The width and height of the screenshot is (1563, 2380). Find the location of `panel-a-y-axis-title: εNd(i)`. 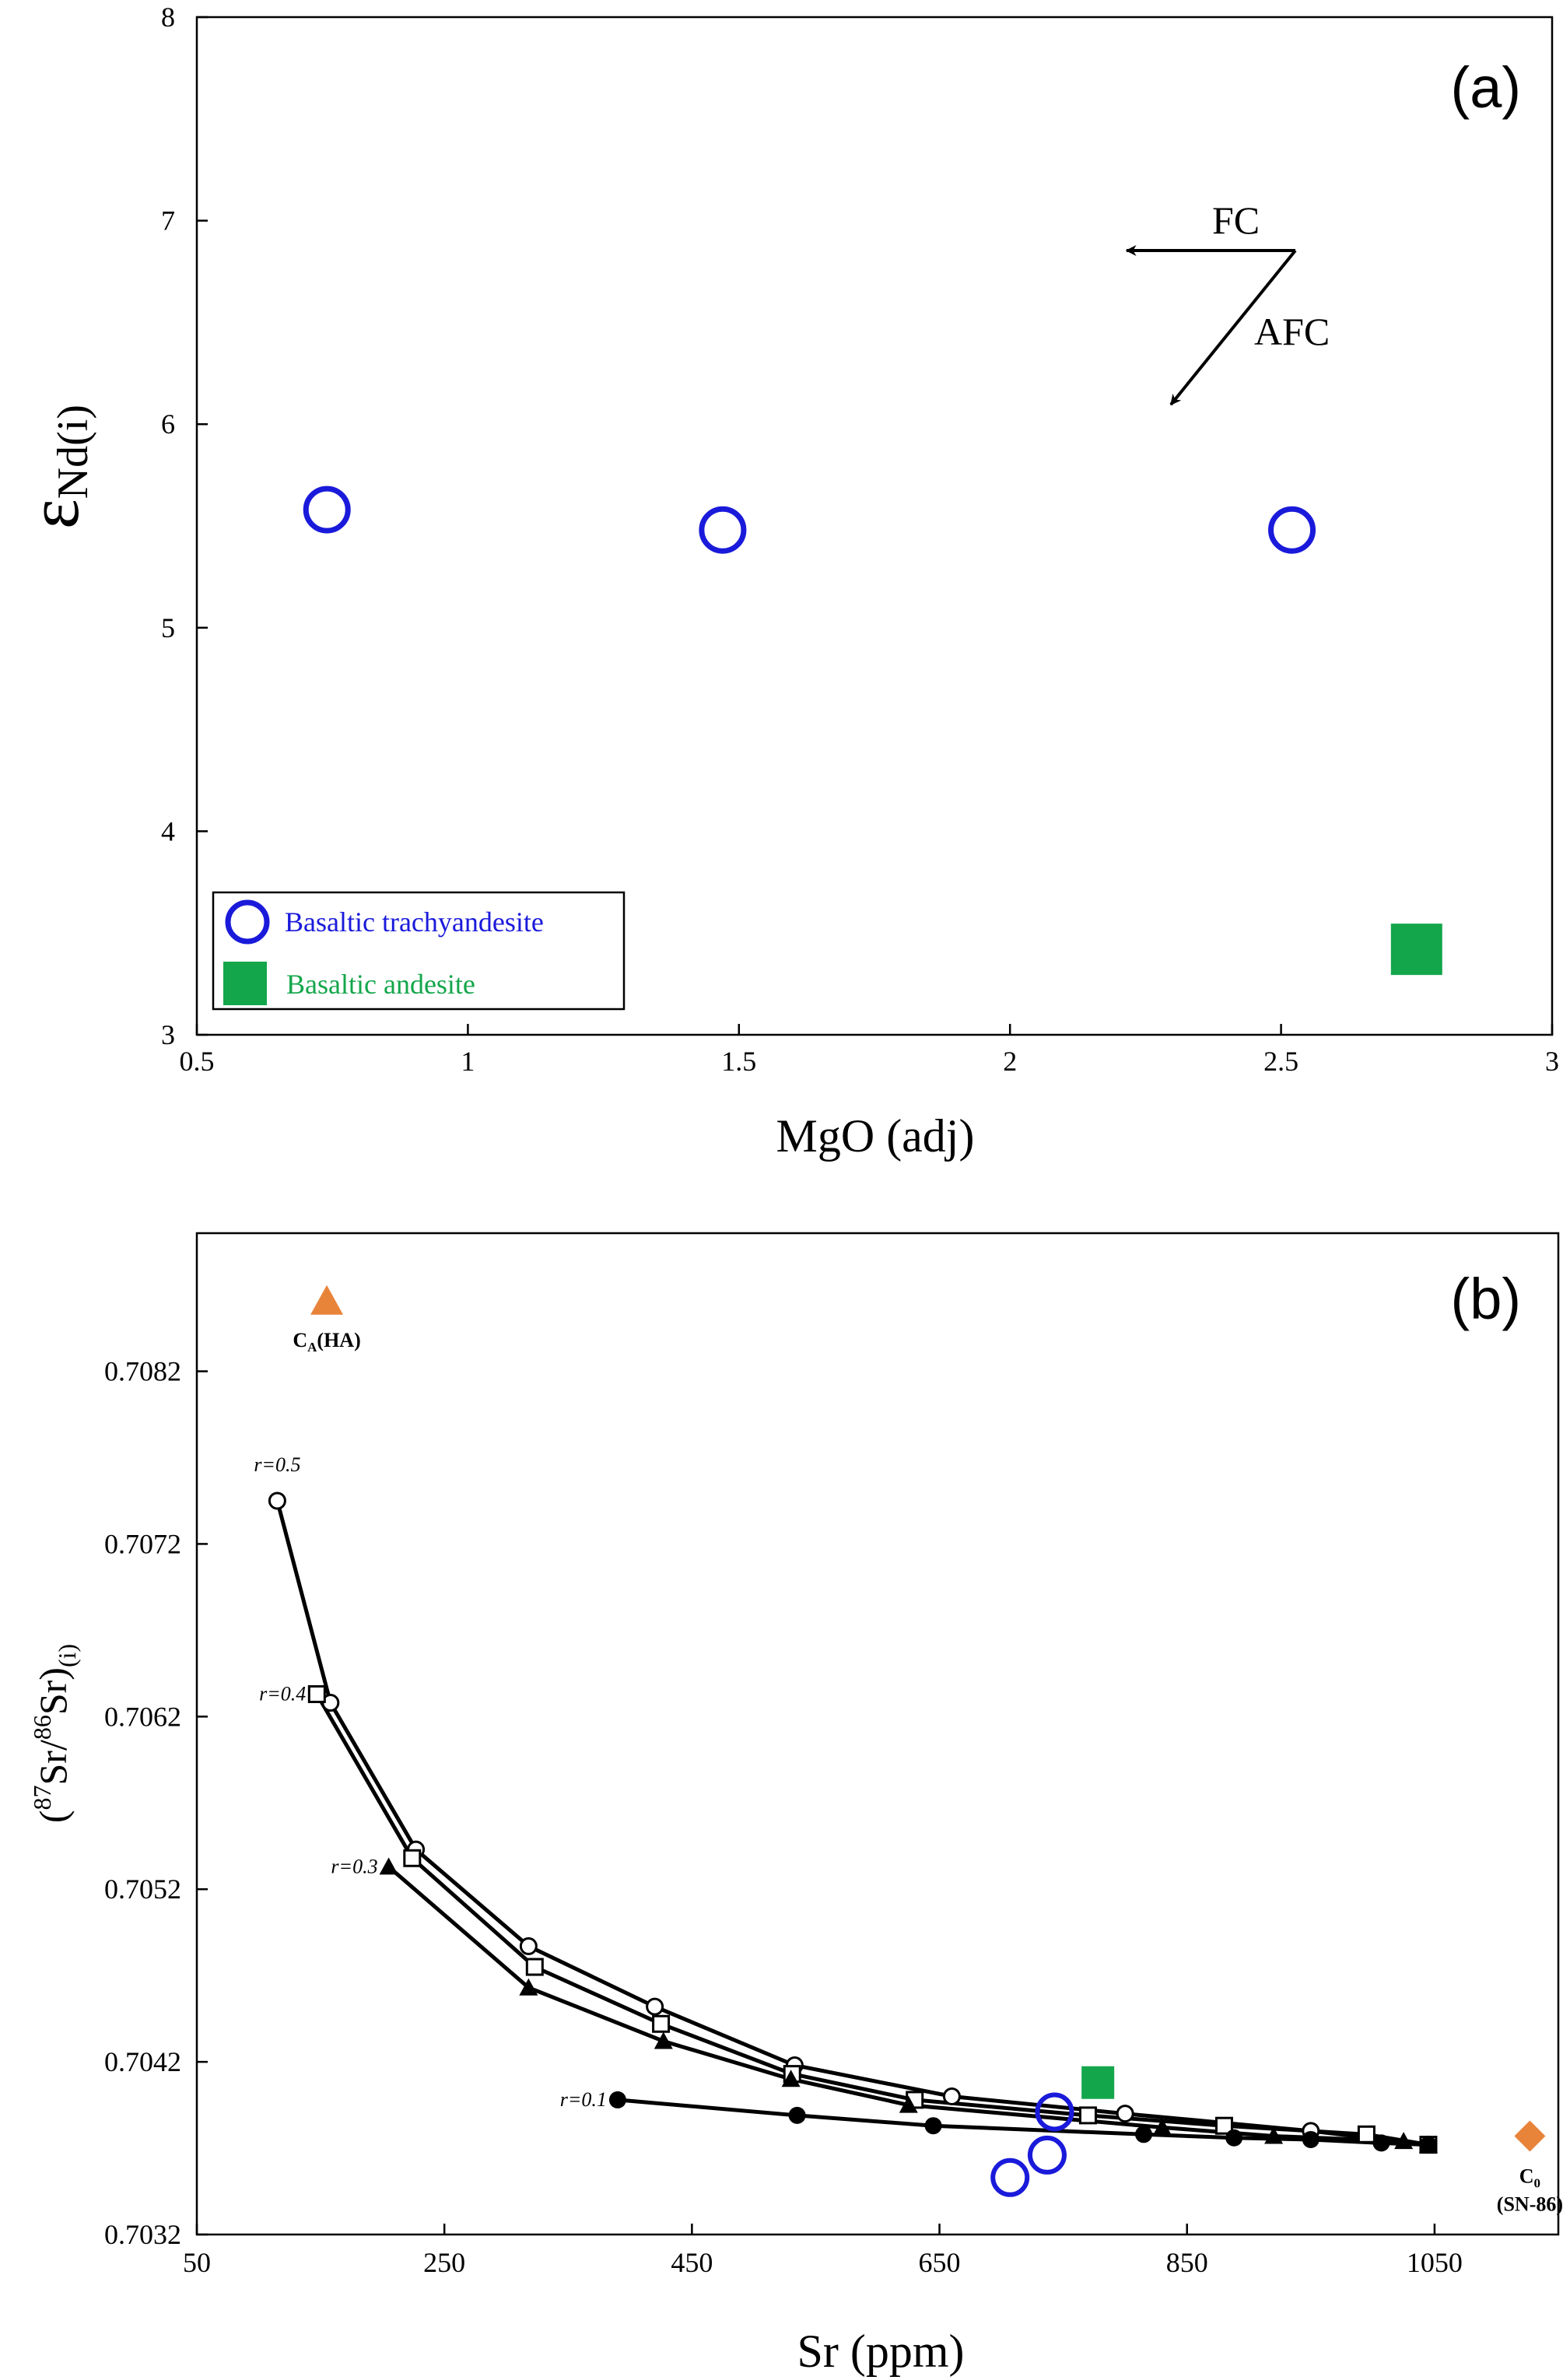

panel-a-y-axis-title: εNd(i) is located at coordinates (55, 467).